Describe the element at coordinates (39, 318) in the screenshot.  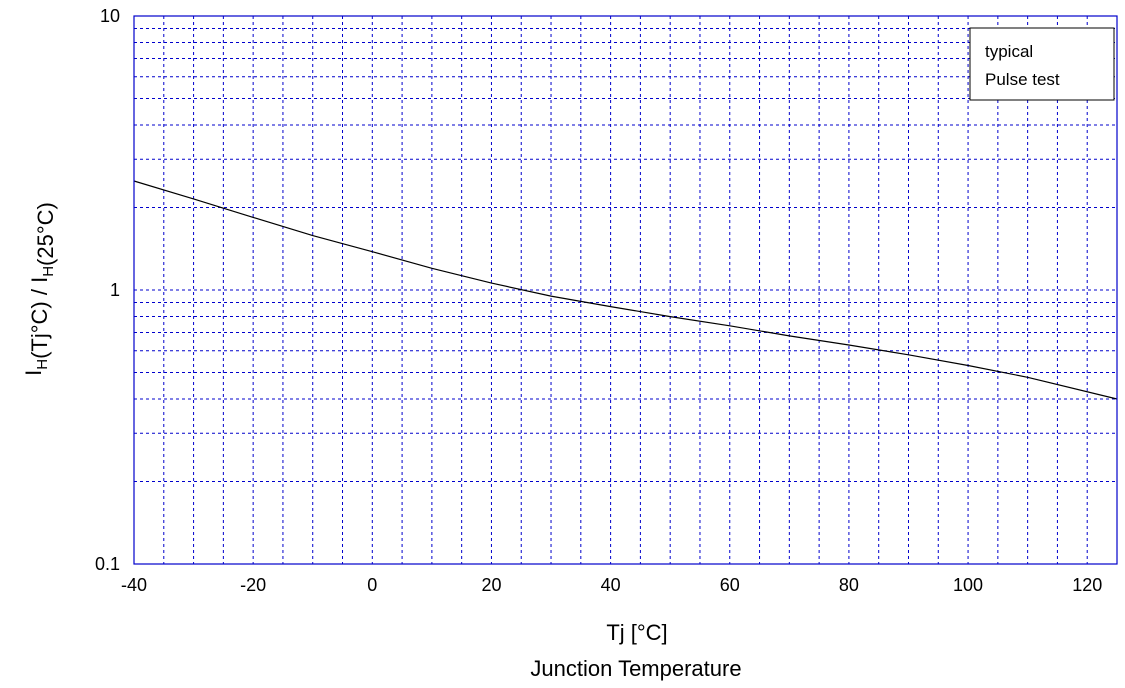
I see `y-axis-label-part: (Tj°C) / I` at that location.